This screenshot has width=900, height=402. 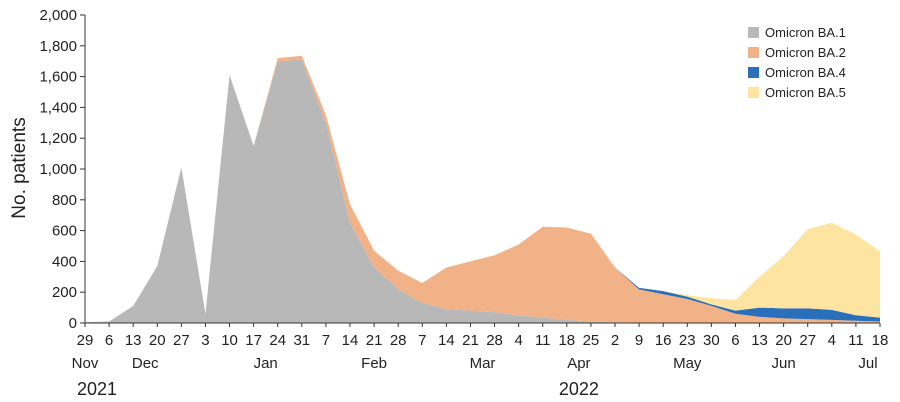 What do you see at coordinates (58, 46) in the screenshot?
I see `y-tick-label: 1,800` at bounding box center [58, 46].